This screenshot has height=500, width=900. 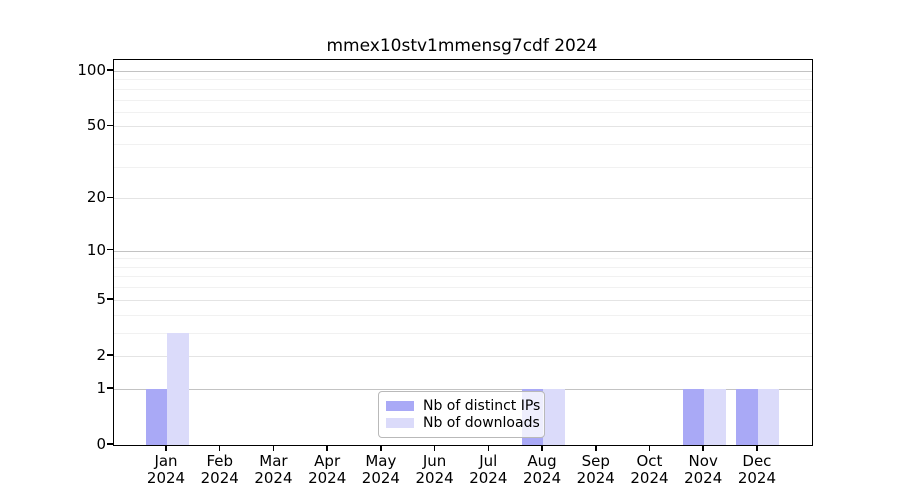 I want to click on chart-legend: Nb of distinct IPs Nb of downloads, so click(x=461, y=414).